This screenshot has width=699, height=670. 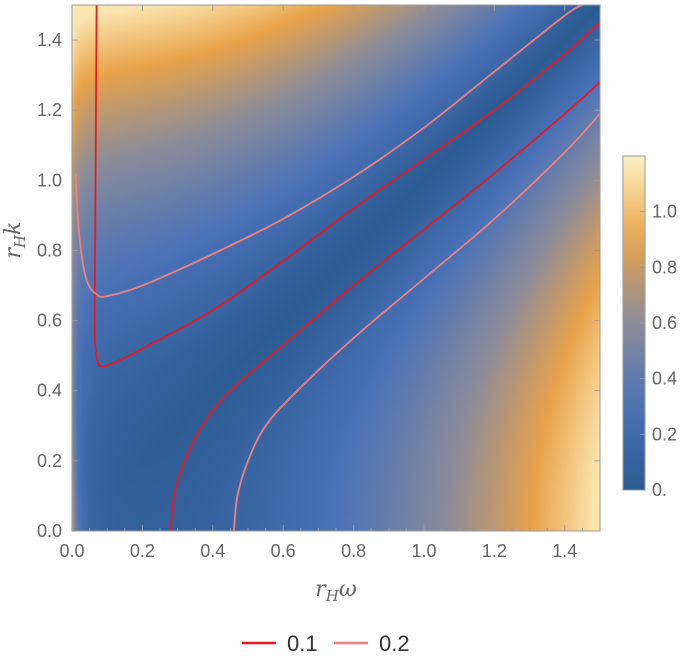 What do you see at coordinates (658, 351) in the screenshot?
I see `colorbar-ticks: 0. 0.2 0.4 0.6 0.8 1.0` at bounding box center [658, 351].